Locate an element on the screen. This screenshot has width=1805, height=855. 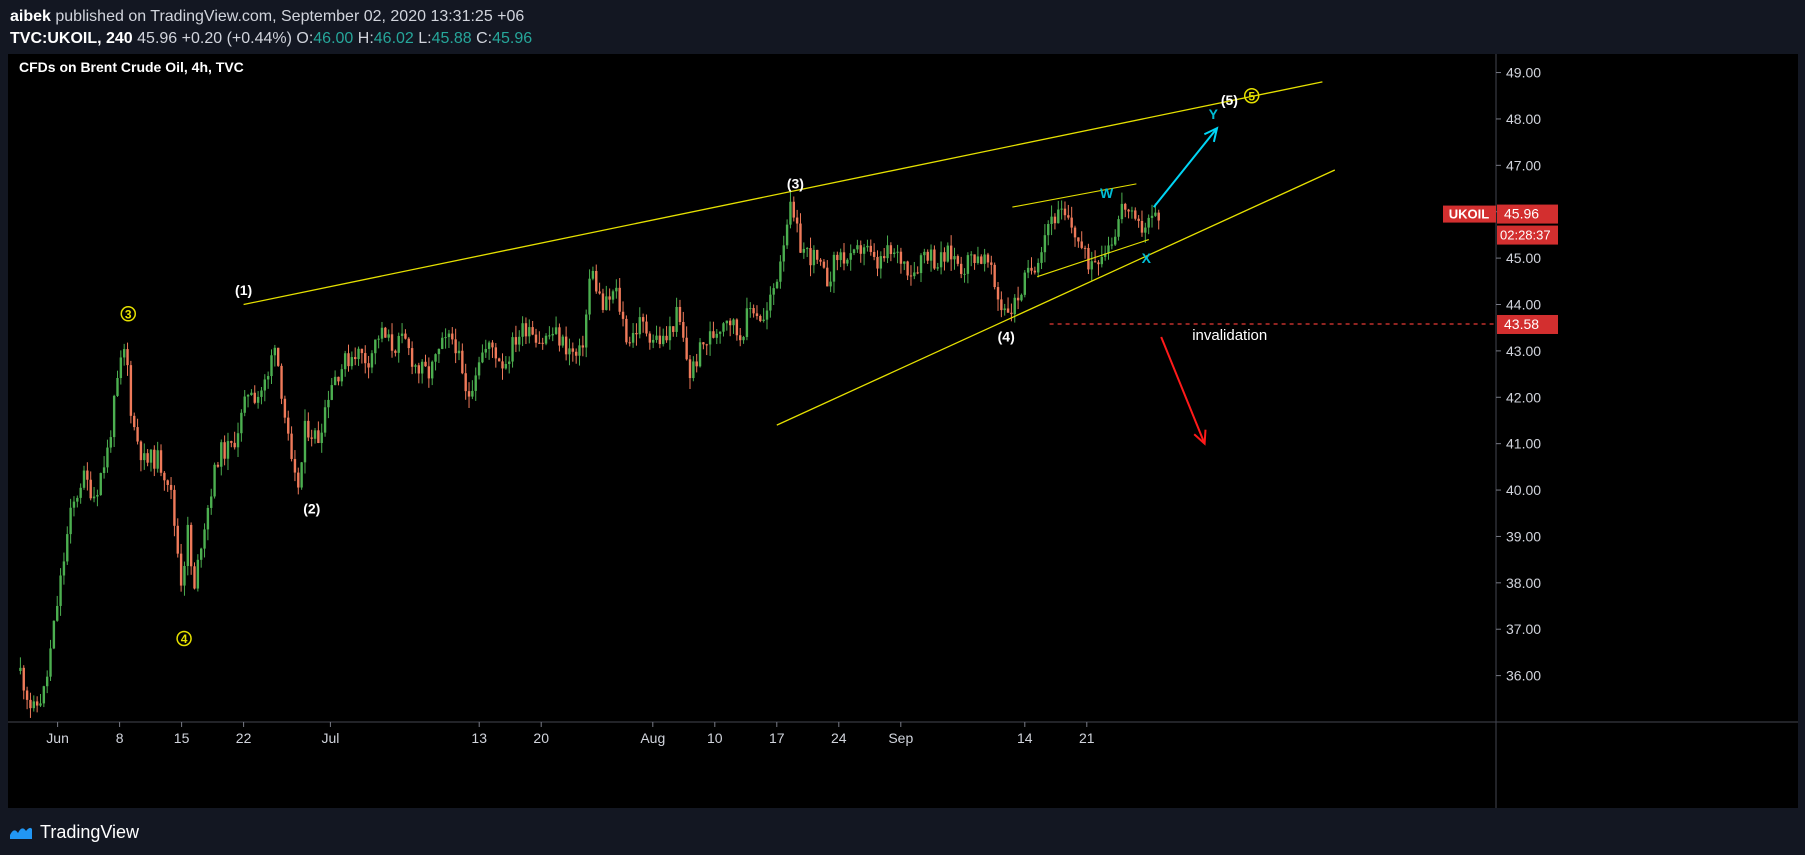
time-tick-label: Aug is located at coordinates (652, 738).